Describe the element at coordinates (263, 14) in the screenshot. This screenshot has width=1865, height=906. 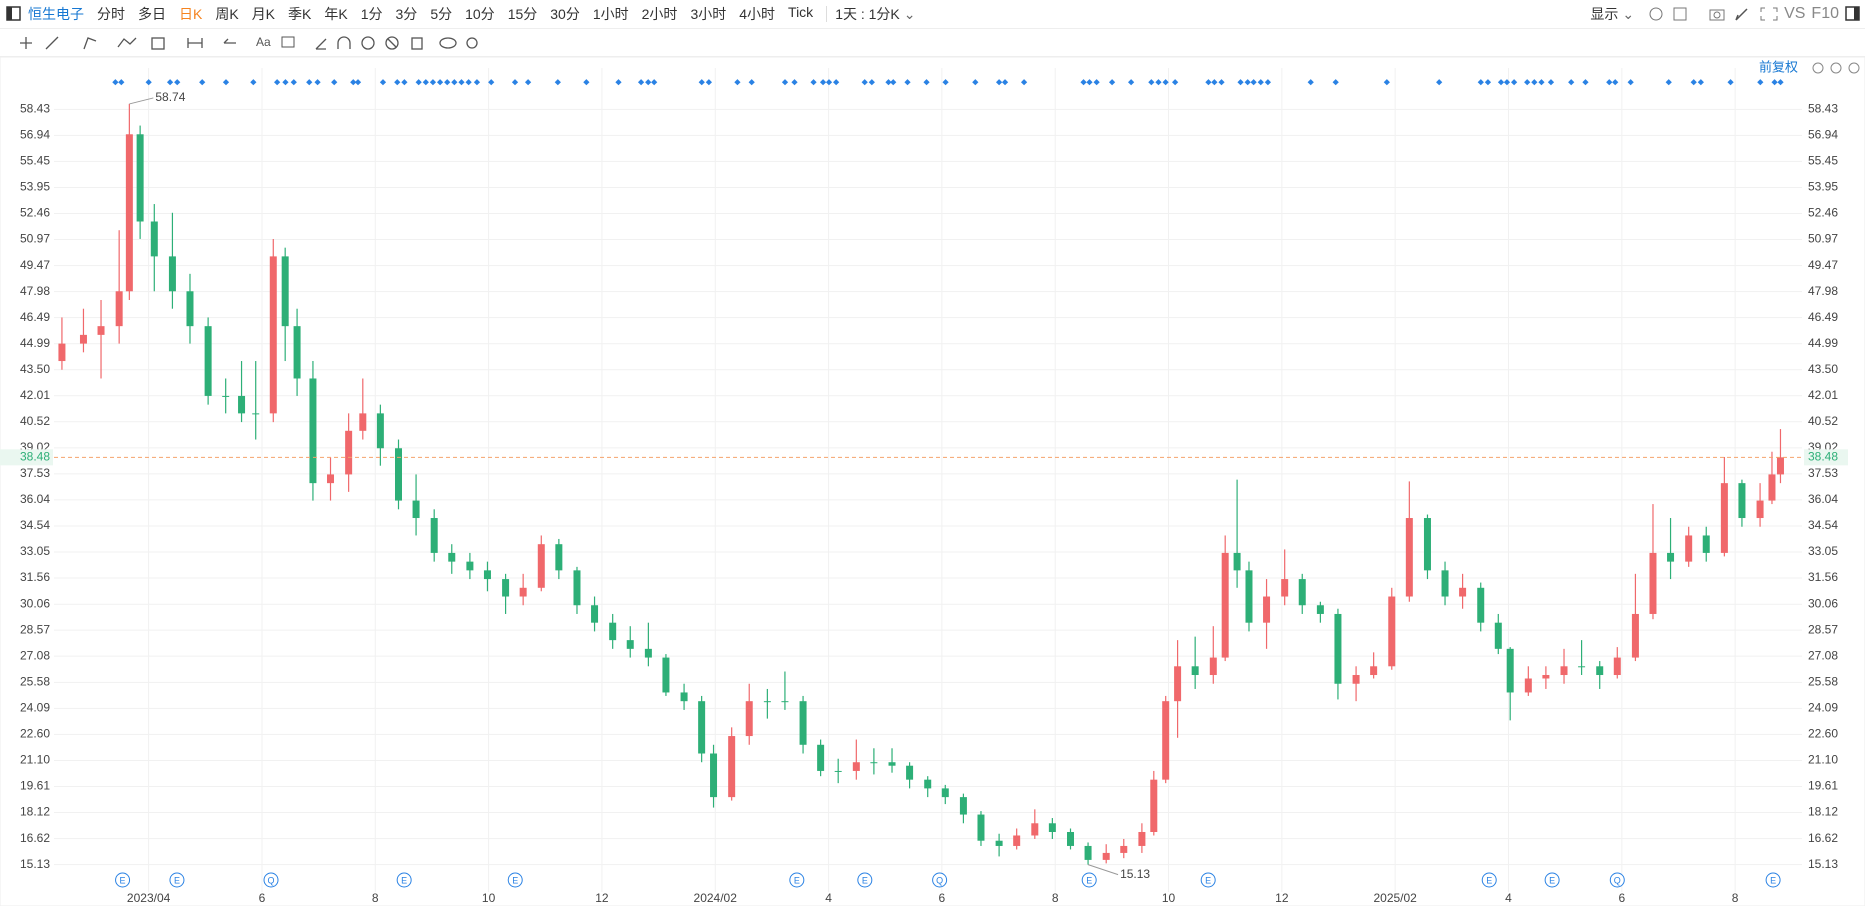
I see `period-button: 月K` at that location.